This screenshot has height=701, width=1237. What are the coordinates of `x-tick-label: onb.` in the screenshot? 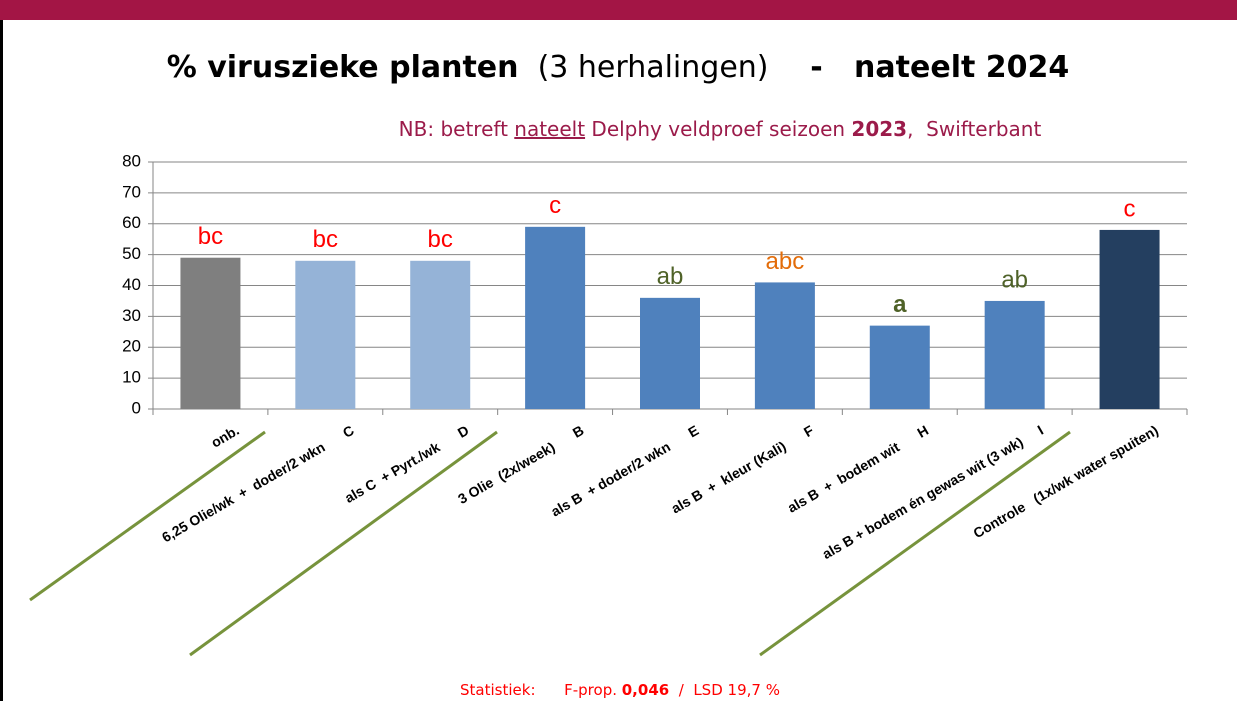 It's located at (225, 436).